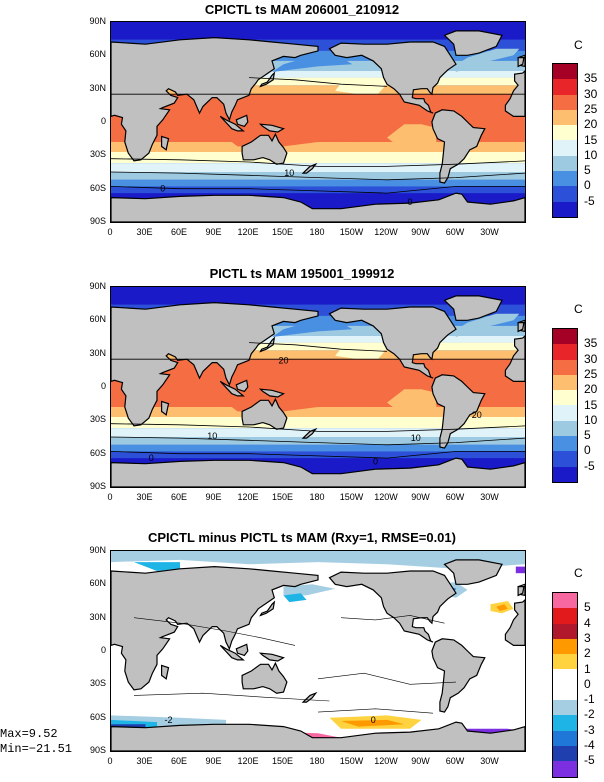 This screenshot has height=782, width=604. Describe the element at coordinates (386, 761) in the screenshot. I see `lon-tick-label: 120W` at that location.